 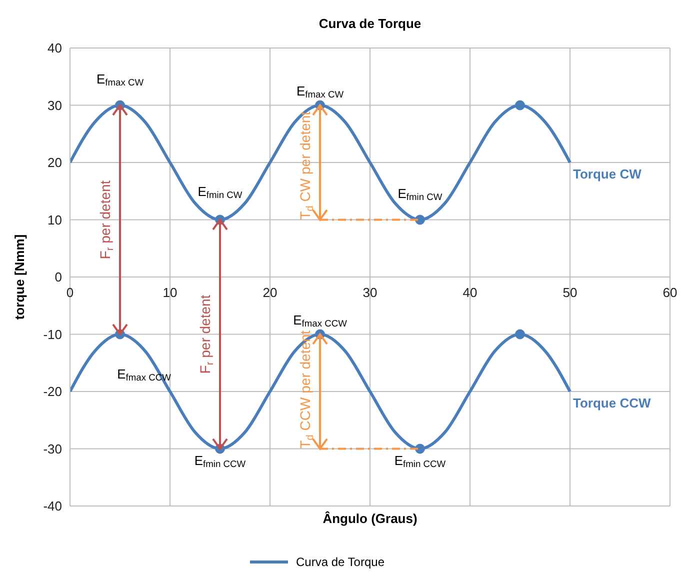 I want to click on y-tick-label: 30, so click(x=55, y=105).